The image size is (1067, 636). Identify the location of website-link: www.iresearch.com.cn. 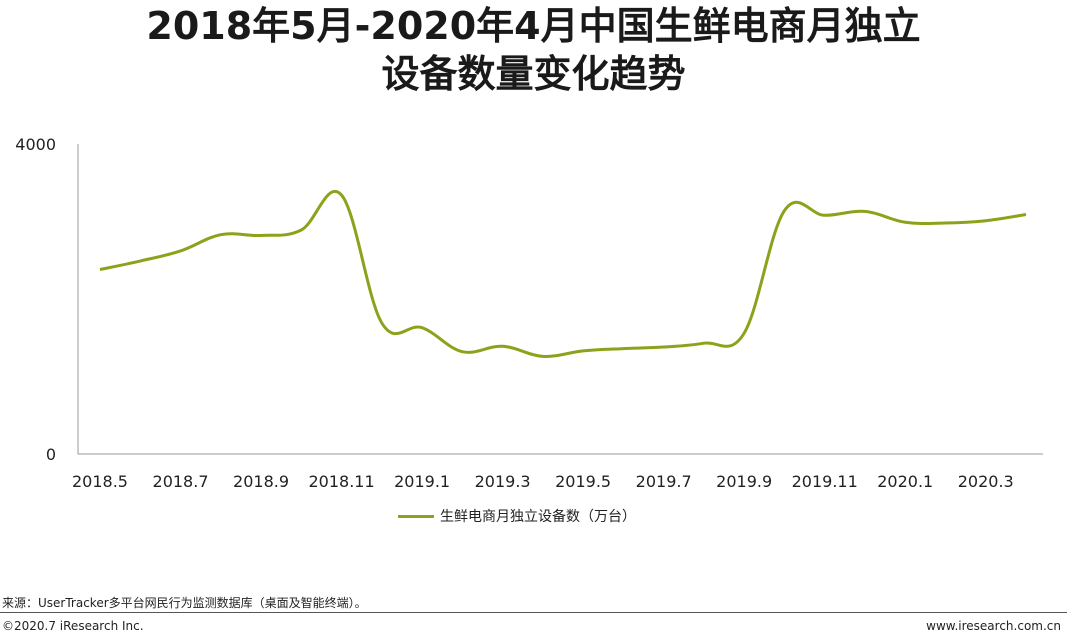
(993, 626).